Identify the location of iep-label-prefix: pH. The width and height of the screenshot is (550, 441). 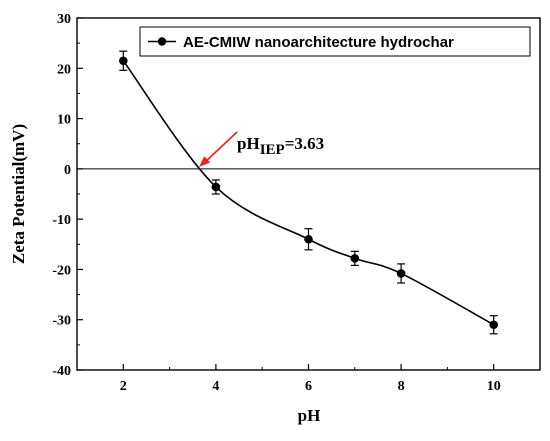
(248, 143).